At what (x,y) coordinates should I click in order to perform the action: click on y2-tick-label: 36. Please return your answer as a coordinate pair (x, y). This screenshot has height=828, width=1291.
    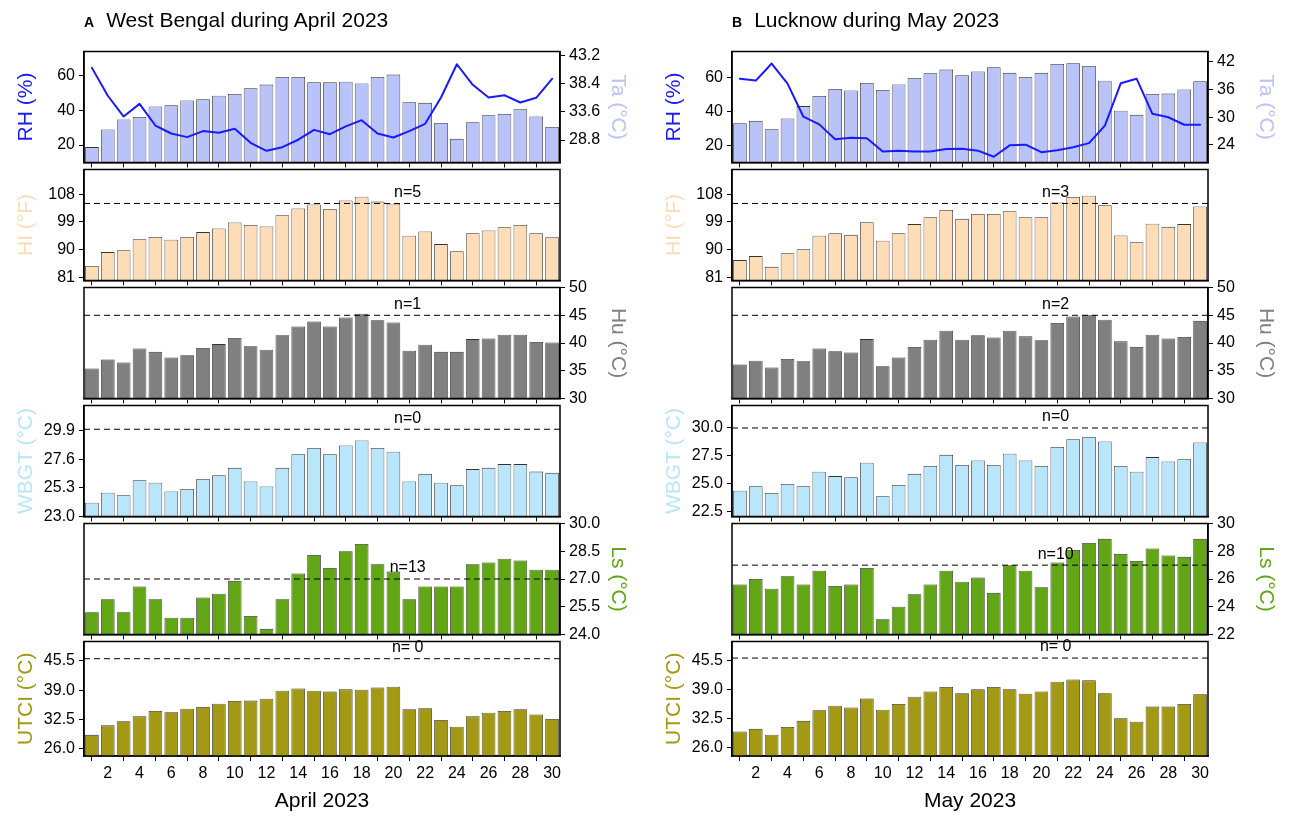
    Looking at the image, I should click on (1226, 88).